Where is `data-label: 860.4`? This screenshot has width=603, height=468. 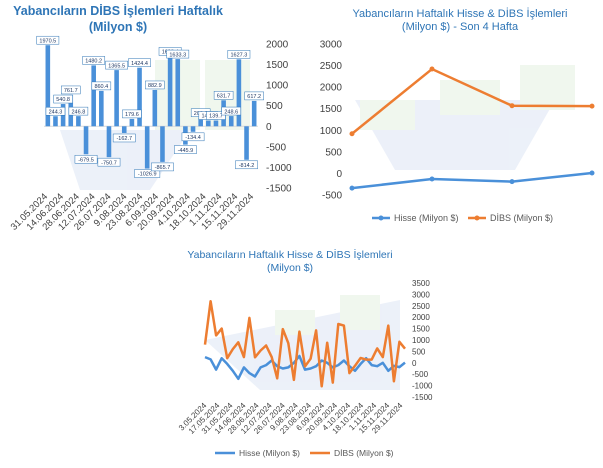 data-label: 860.4 is located at coordinates (101, 87).